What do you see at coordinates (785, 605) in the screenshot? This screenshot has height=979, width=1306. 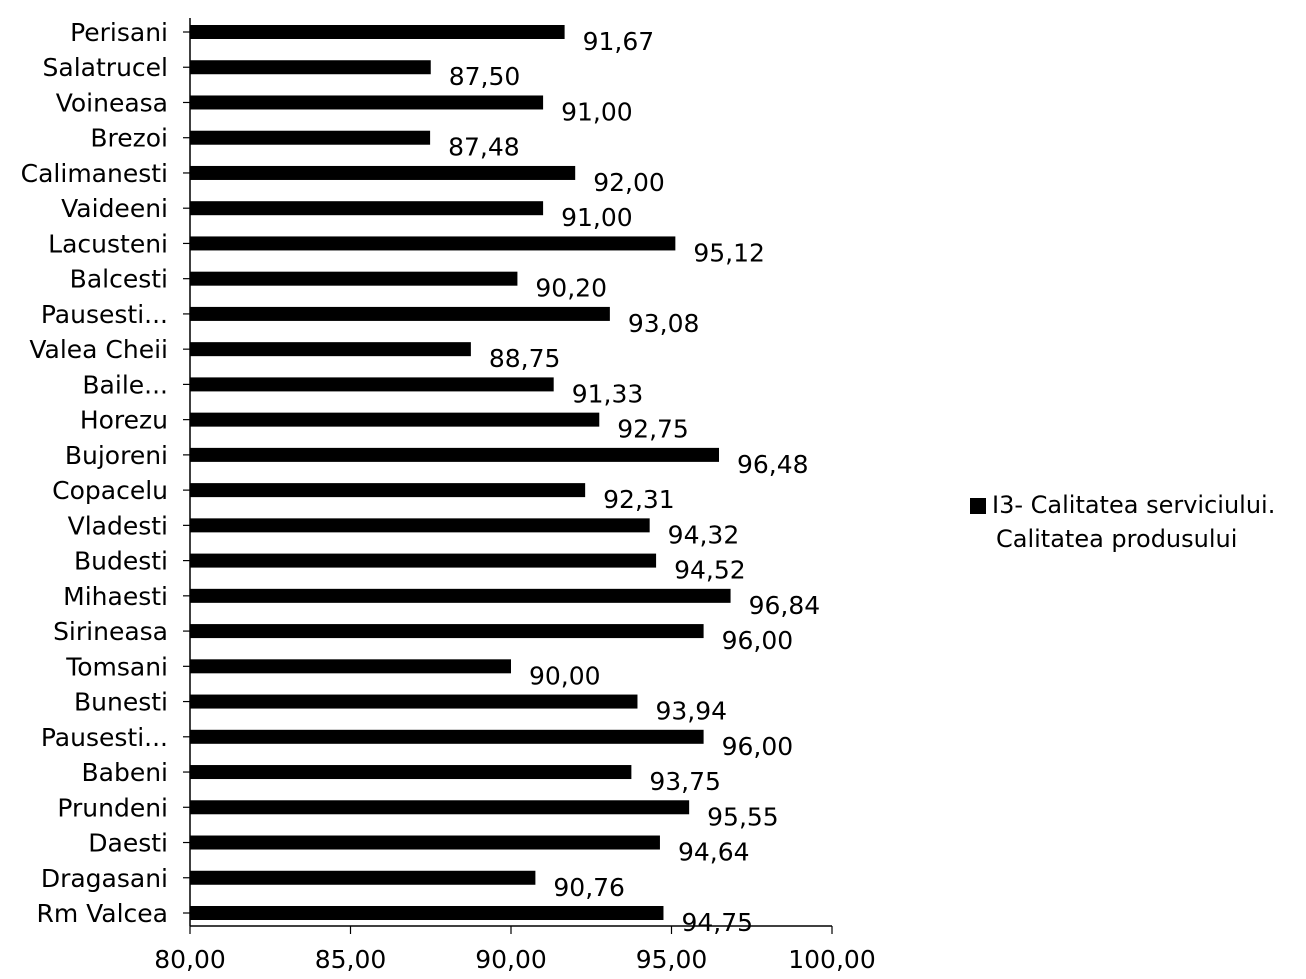 I see `data-label: 96,84` at bounding box center [785, 605].